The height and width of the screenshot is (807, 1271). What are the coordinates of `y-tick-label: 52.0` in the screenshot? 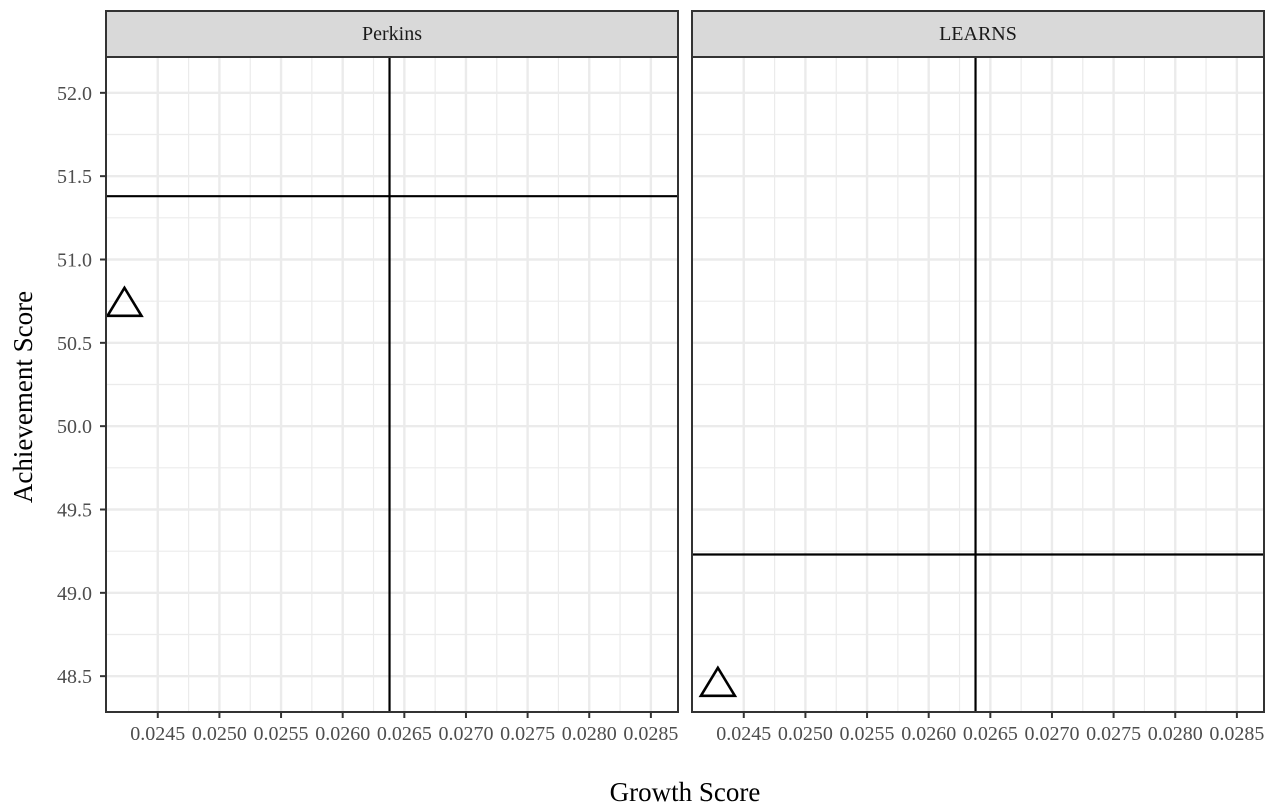 It's located at (74, 94).